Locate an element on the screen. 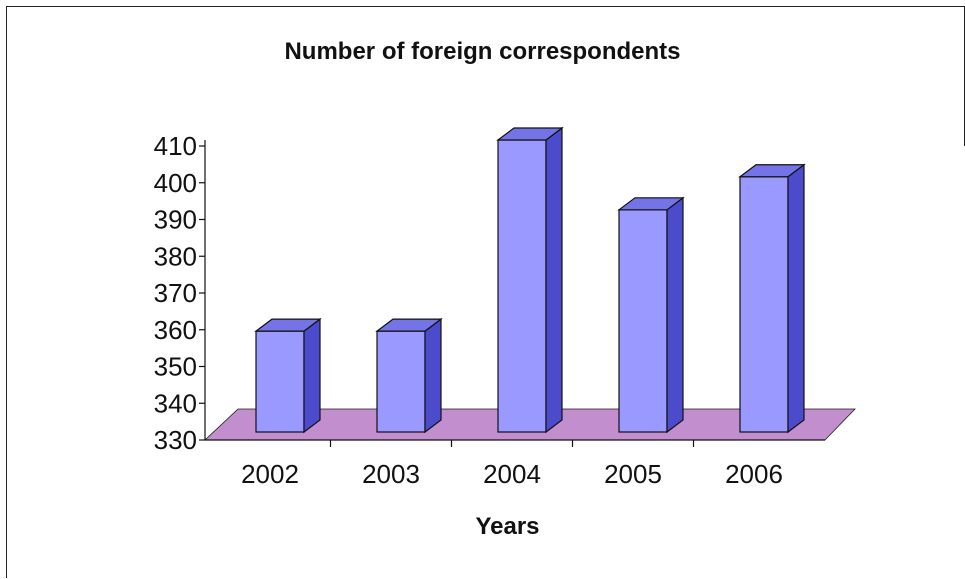 Image resolution: width=965 pixels, height=579 pixels. y-tick-label: 400 is located at coordinates (175, 183).